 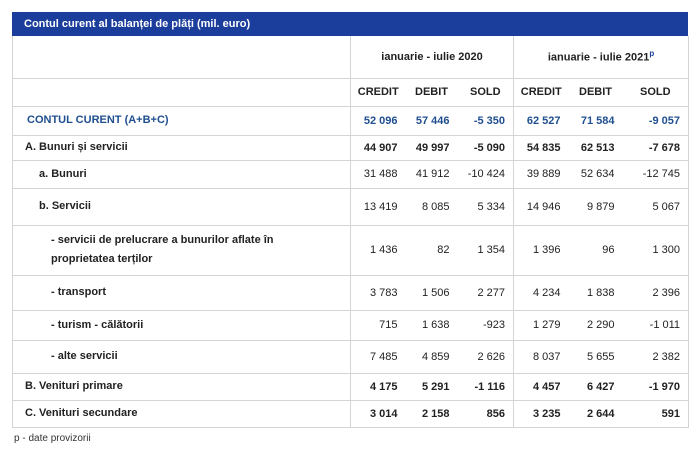 I want to click on cell-value: 41 912, so click(x=431, y=174).